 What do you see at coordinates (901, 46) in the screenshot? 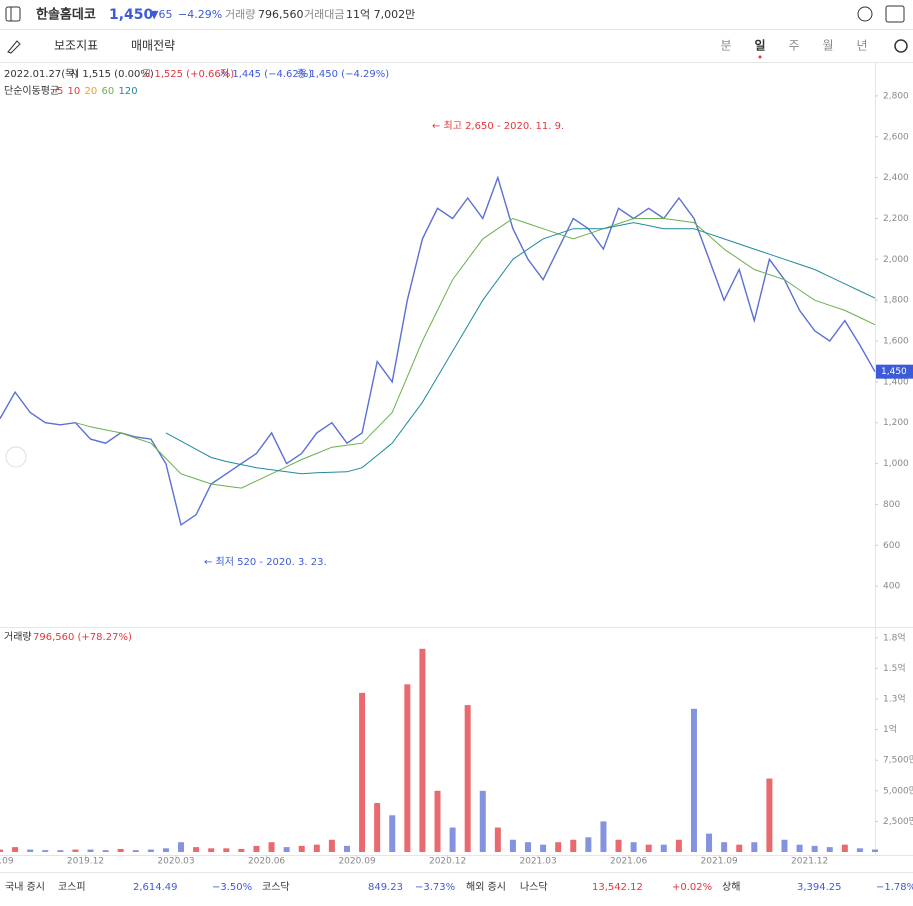
I see `settings-button` at bounding box center [901, 46].